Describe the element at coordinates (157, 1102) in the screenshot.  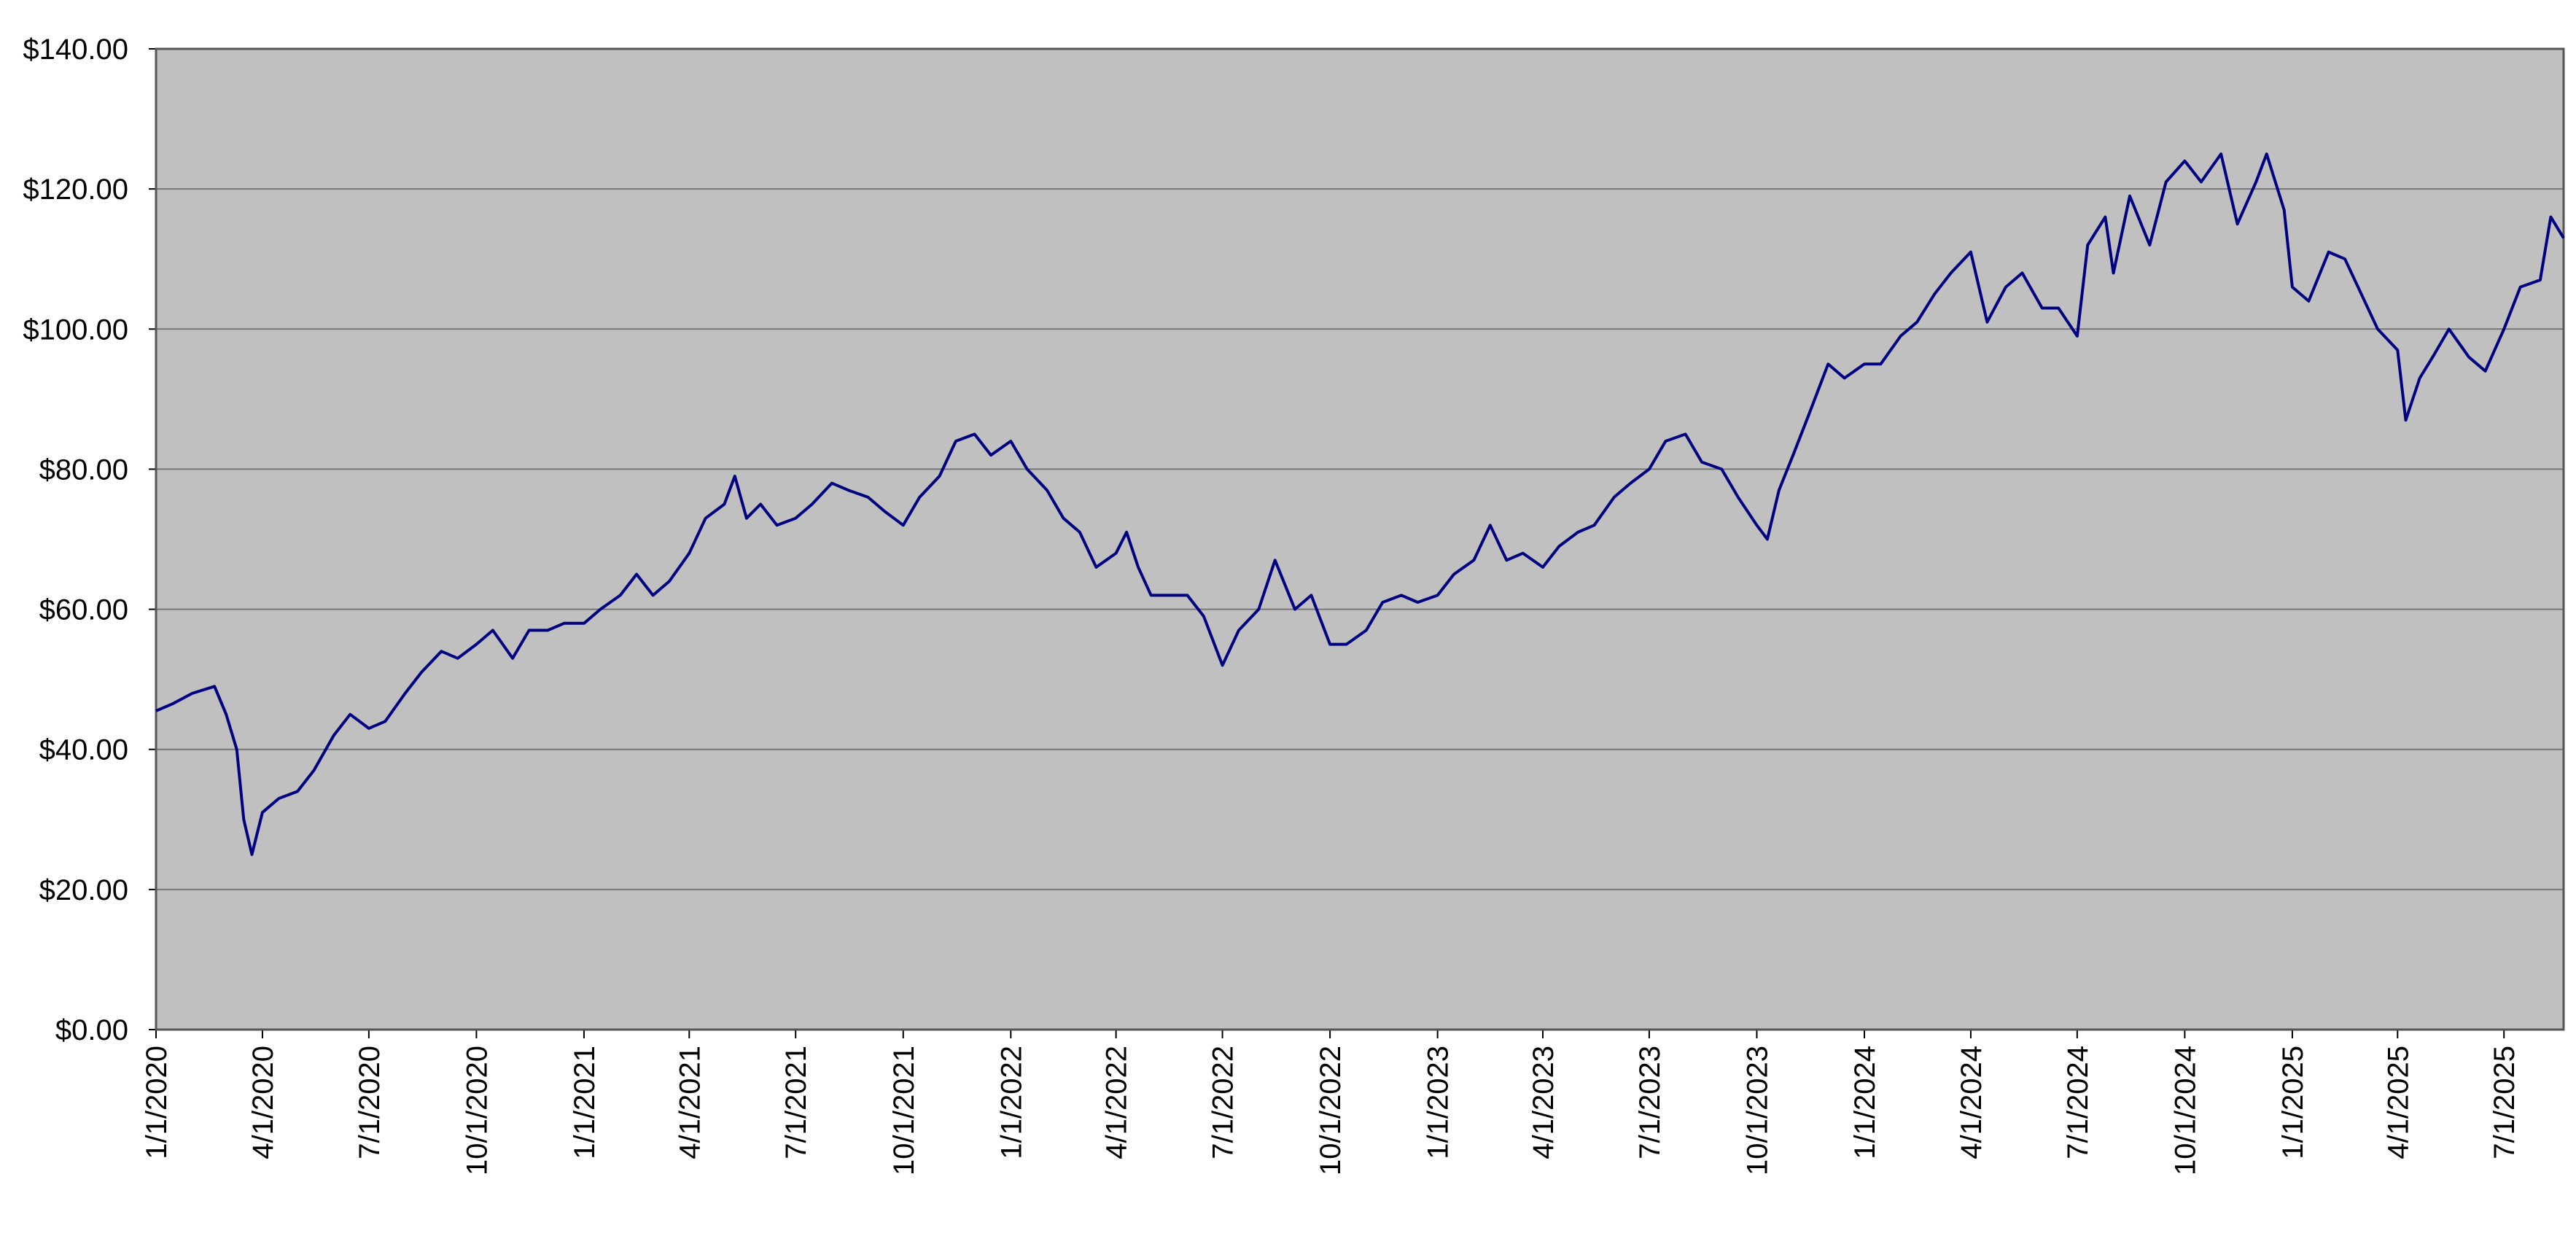
I see `x-tick-label: 1/1/2020` at that location.